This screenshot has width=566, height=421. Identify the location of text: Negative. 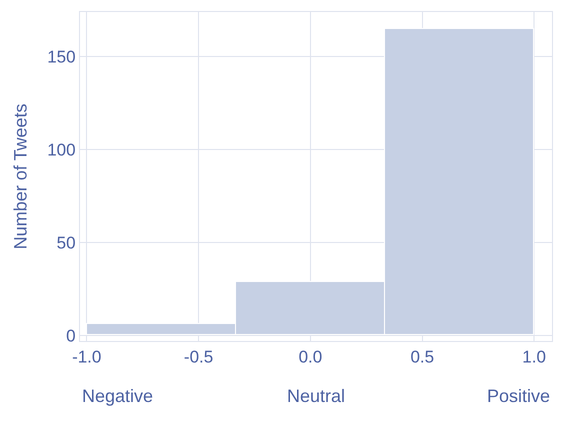
(118, 396).